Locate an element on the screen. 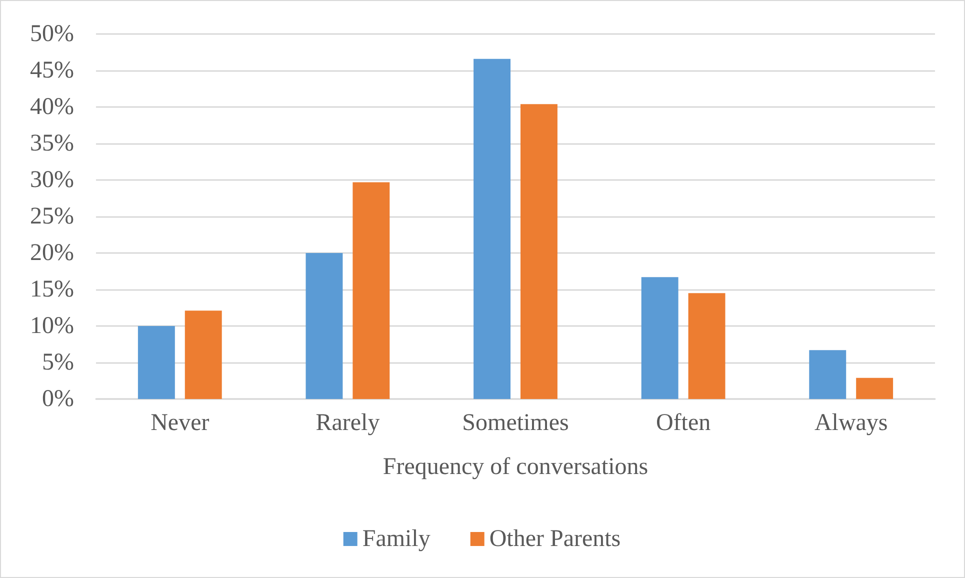  y-tick-label: 5% is located at coordinates (58, 363).